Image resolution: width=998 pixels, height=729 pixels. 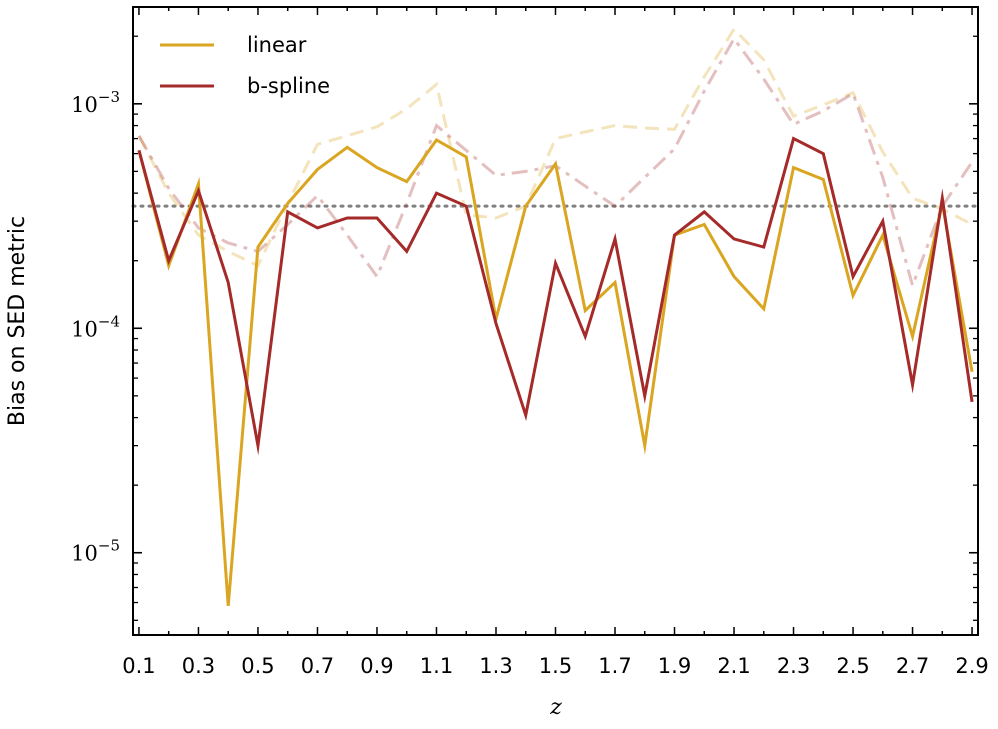 What do you see at coordinates (555, 666) in the screenshot?
I see `x-tick-label: 1.5` at bounding box center [555, 666].